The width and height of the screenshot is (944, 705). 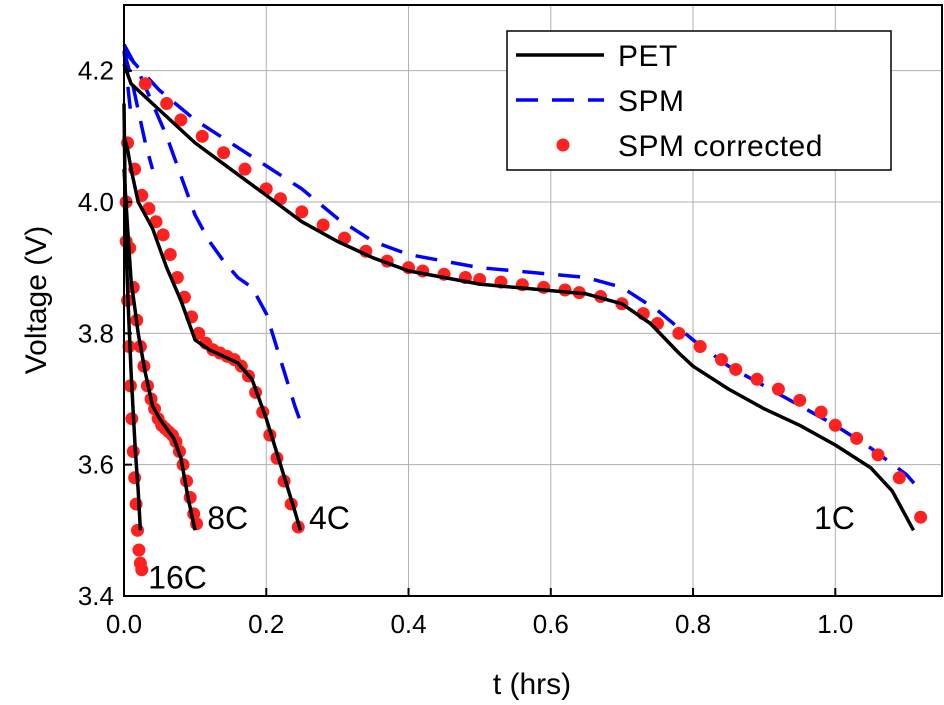 I want to click on x-tick-label: 1.0, so click(x=835, y=624).